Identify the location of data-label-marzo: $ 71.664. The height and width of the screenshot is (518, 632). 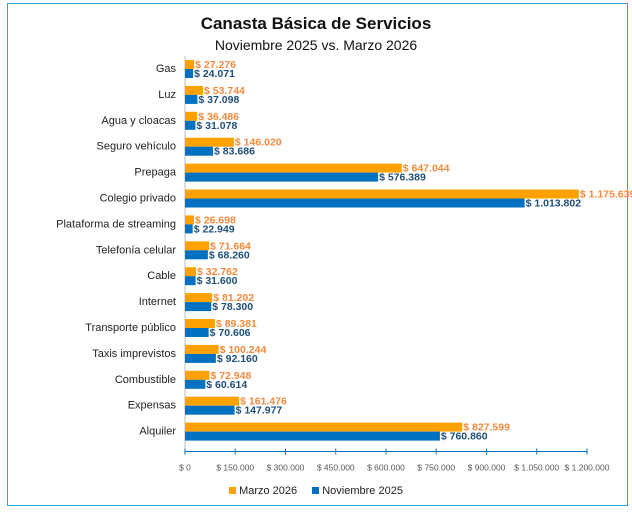
(230, 246).